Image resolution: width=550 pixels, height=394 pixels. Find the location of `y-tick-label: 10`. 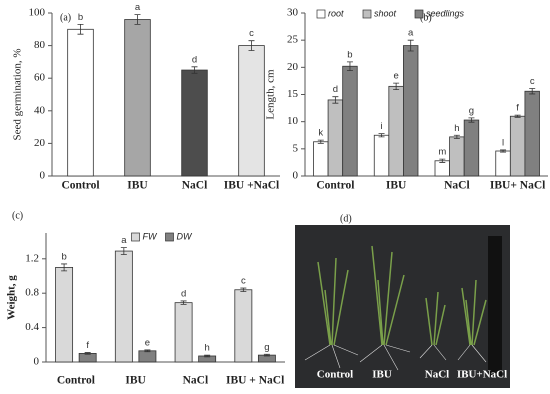

y-tick-label: 10 is located at coordinates (293, 121).